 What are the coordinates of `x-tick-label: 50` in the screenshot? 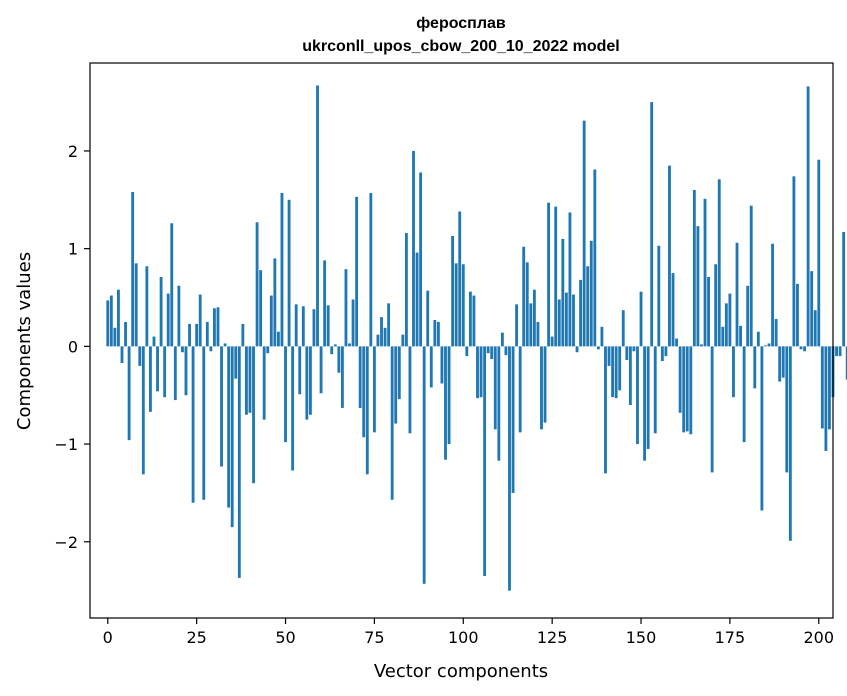 It's located at (285, 637).